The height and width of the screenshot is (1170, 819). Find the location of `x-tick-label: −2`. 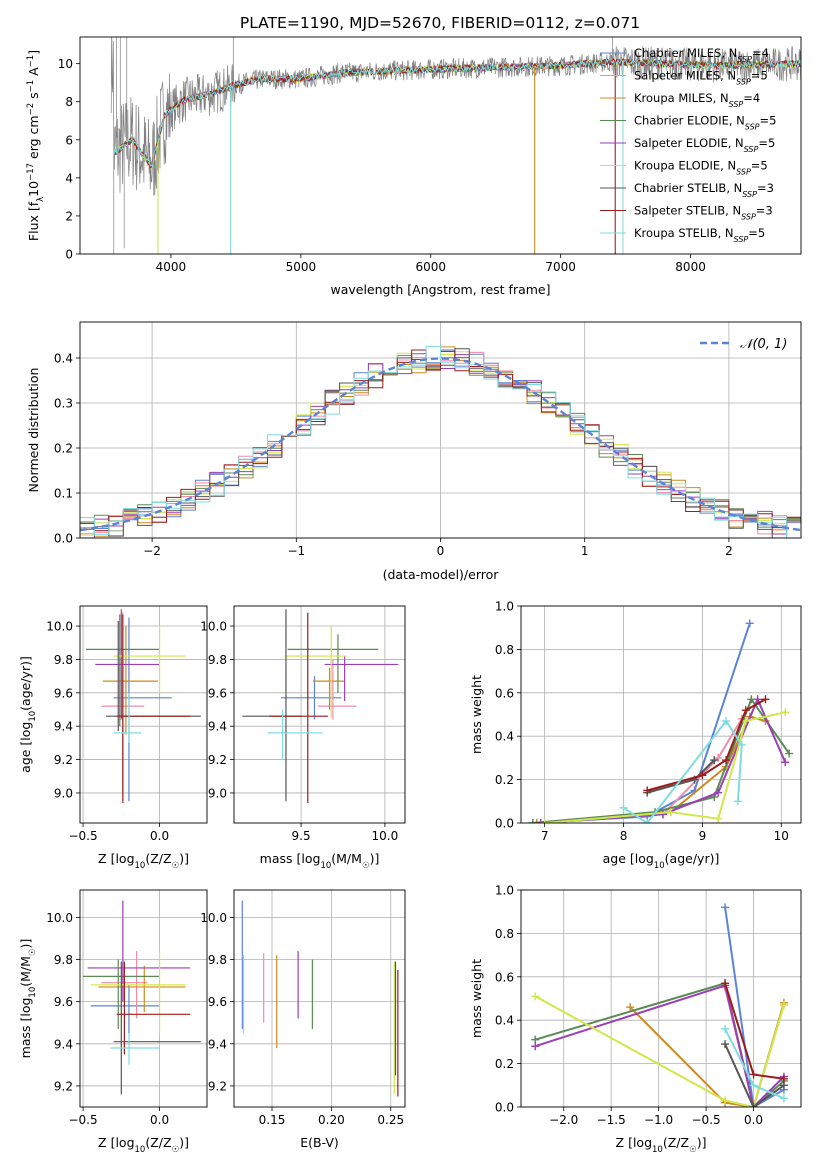

x-tick-label: −2 is located at coordinates (152, 551).